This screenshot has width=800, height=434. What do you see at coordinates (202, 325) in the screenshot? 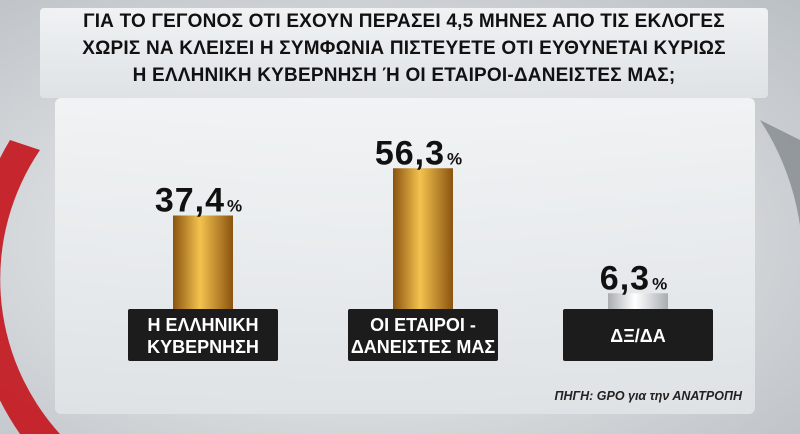
I see `category-label-1-line-1: Η ΕΛΛΗΝΙΚΗ` at bounding box center [202, 325].